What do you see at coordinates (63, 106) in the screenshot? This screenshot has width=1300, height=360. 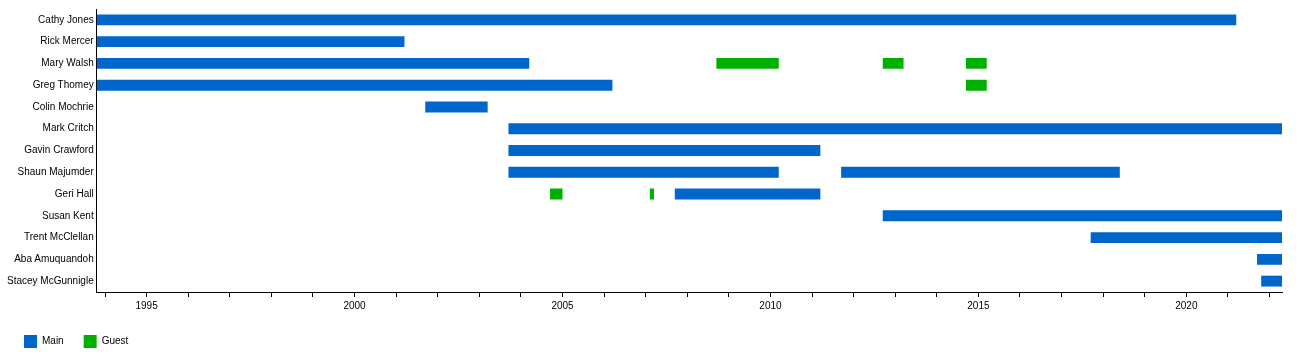 I see `y-tick-label: Colin Mochrie` at bounding box center [63, 106].